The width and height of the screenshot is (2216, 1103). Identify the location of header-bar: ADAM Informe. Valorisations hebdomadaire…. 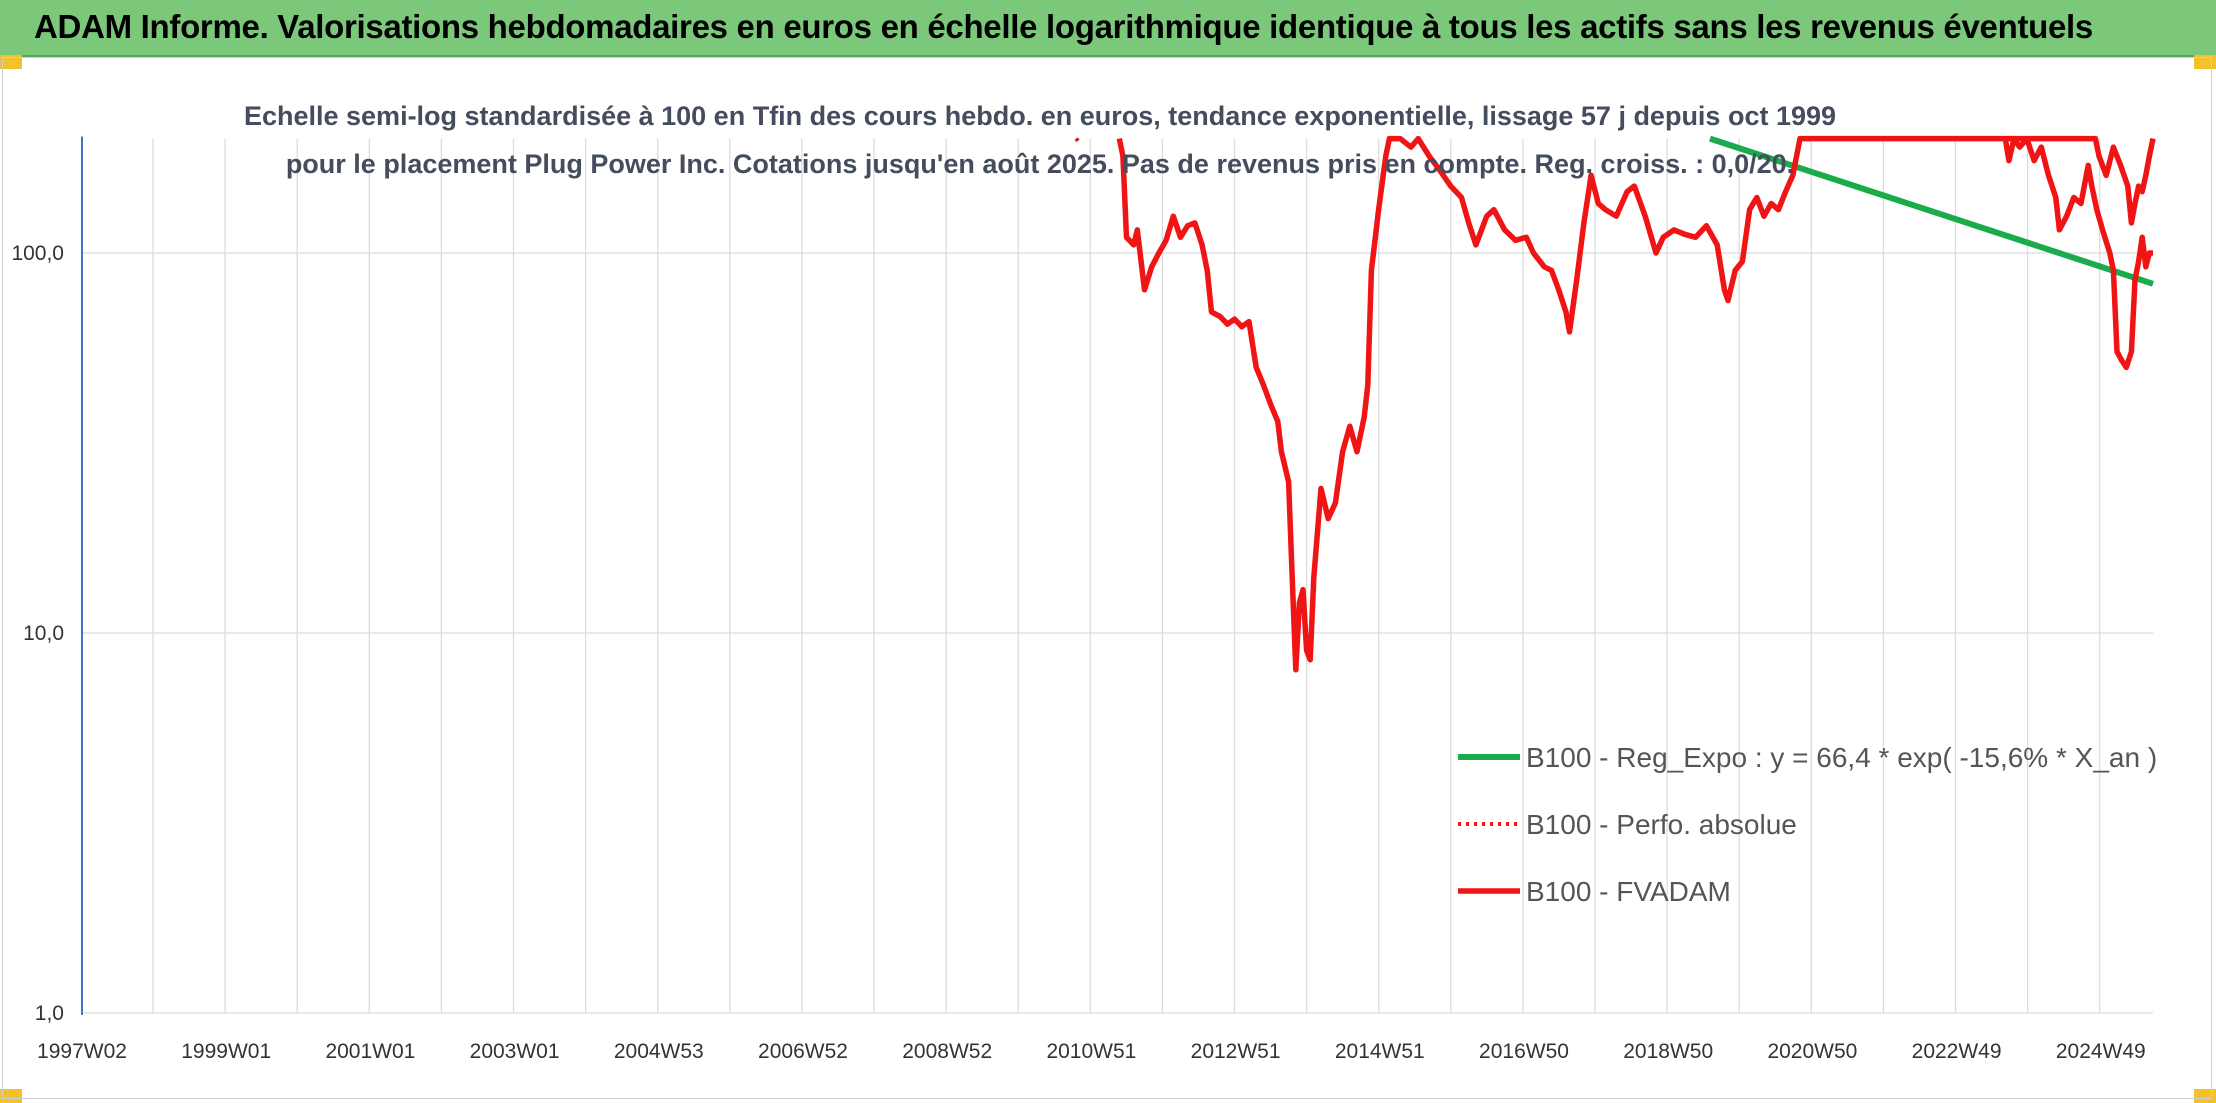
(1108, 28).